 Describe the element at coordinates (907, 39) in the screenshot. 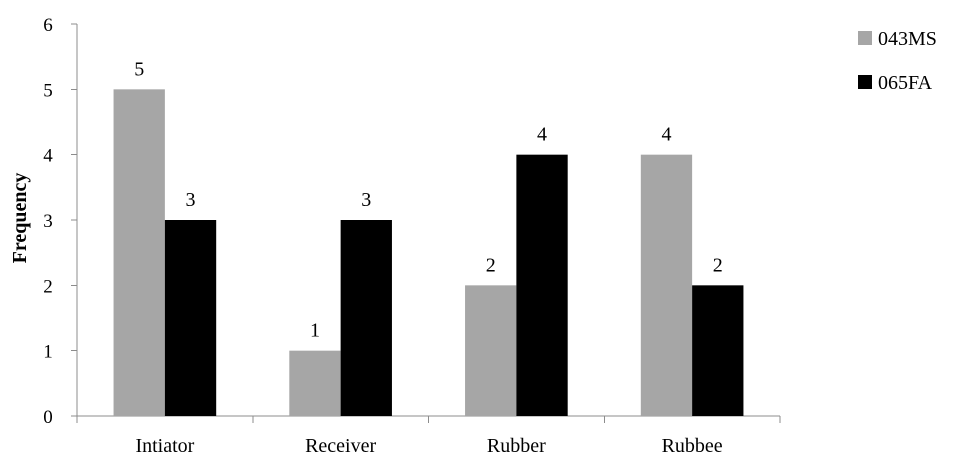

I see `legend-label: 043MS` at that location.